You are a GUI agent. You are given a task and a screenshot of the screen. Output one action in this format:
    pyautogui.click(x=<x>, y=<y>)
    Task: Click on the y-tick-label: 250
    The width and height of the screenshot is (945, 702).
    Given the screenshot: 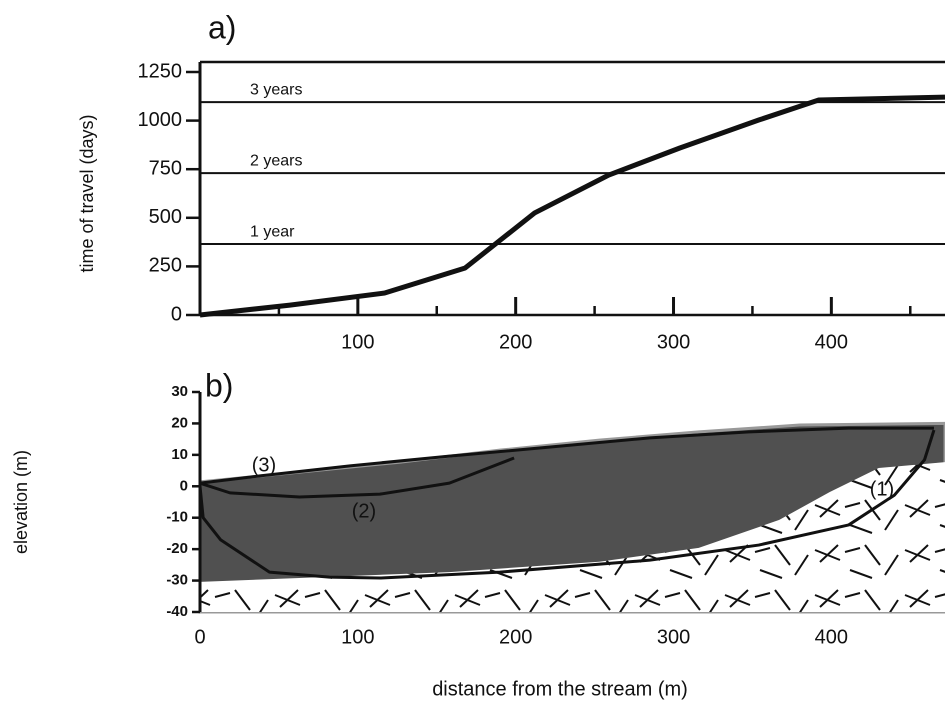 What is the action you would take?
    pyautogui.click(x=165, y=266)
    